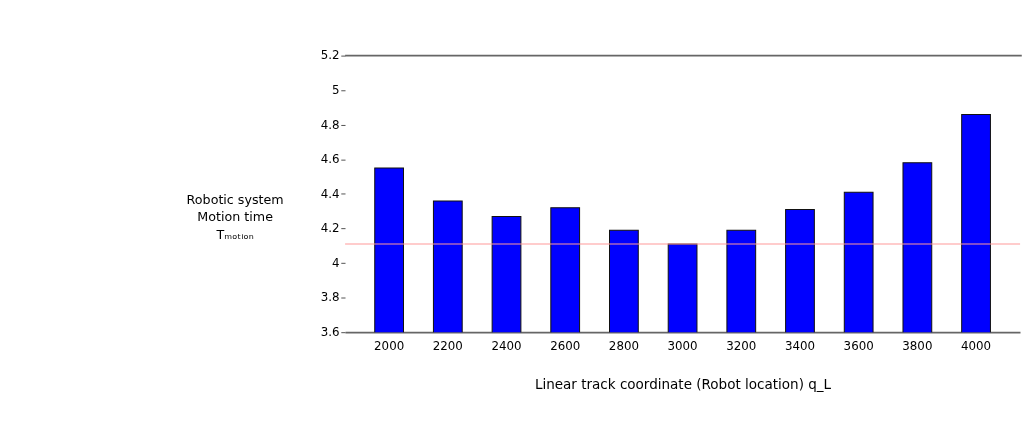  What do you see at coordinates (741, 346) in the screenshot?
I see `x-tick-label: 3200` at bounding box center [741, 346].